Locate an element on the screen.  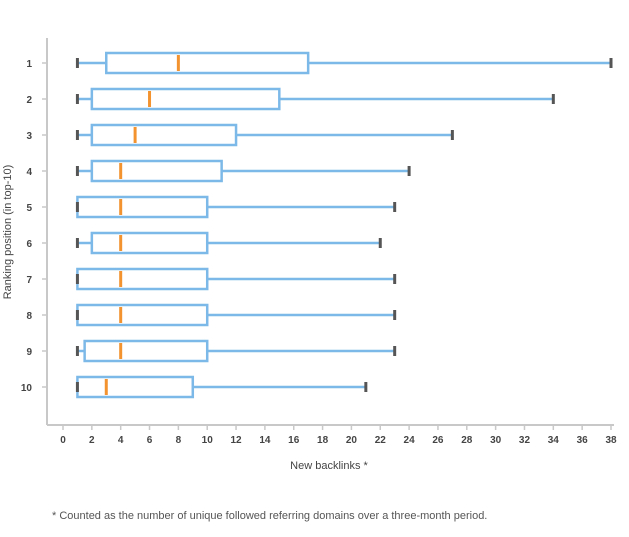
box-row-5: 5 is located at coordinates (211, 207).